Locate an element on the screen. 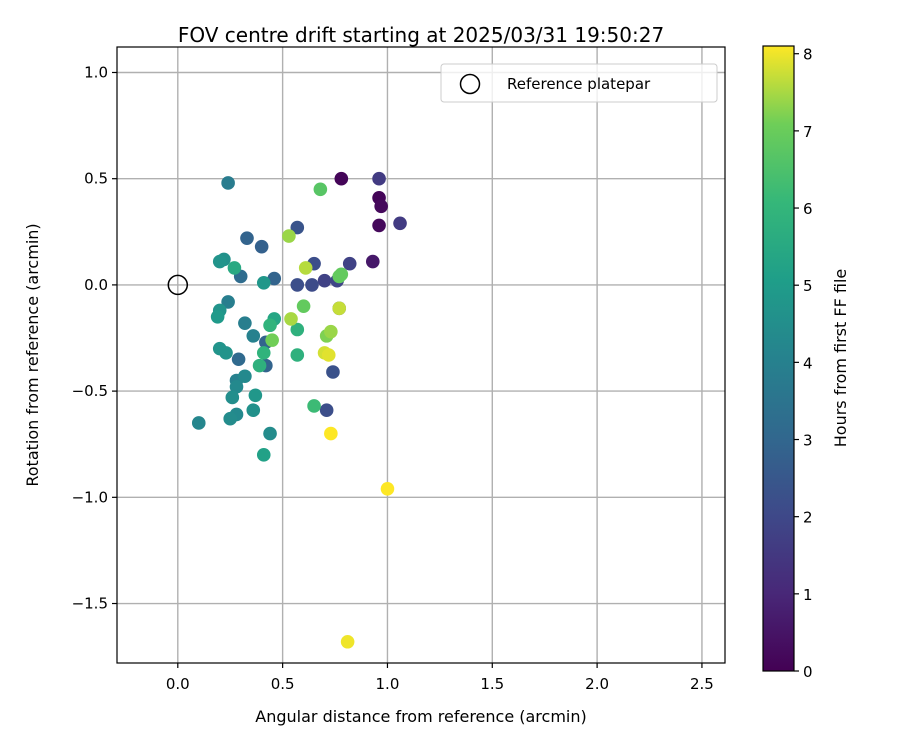 The height and width of the screenshot is (750, 900). x-tick-label: 2.0 is located at coordinates (597, 684).